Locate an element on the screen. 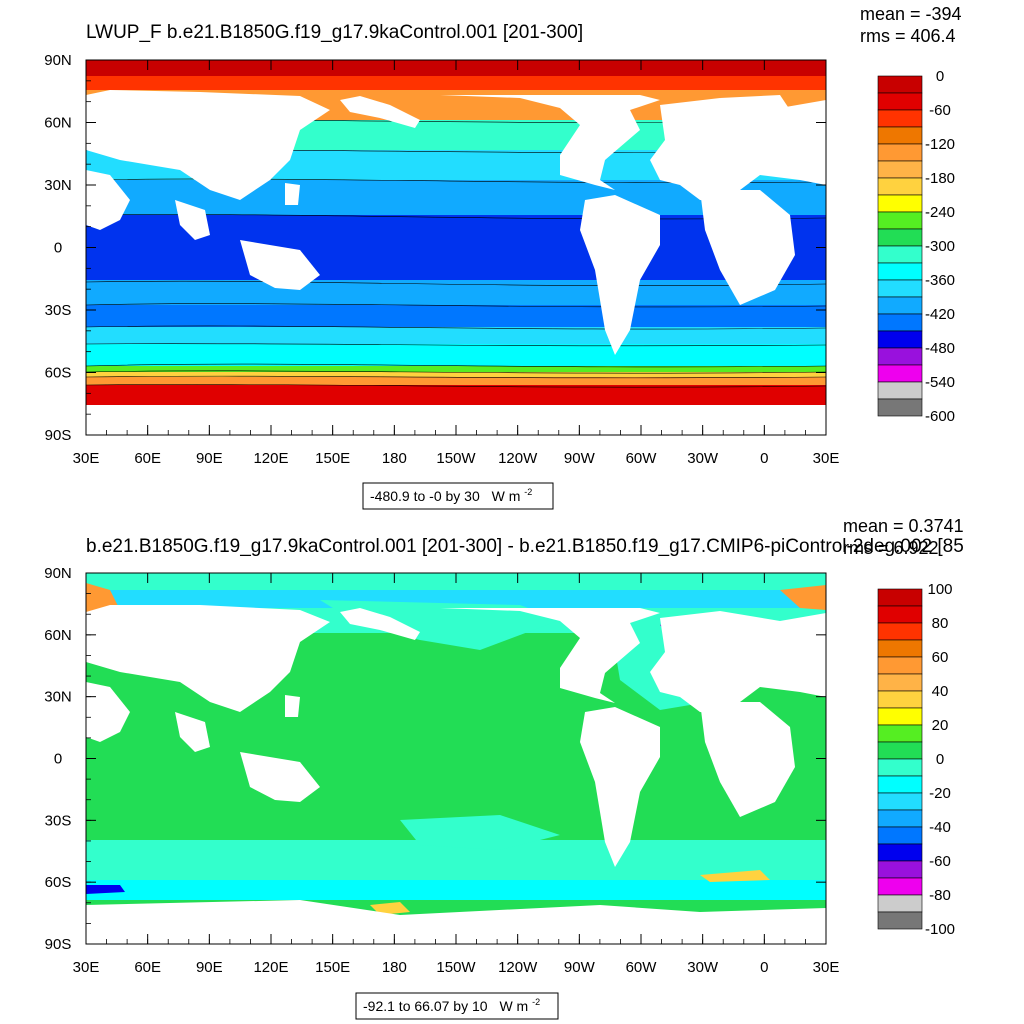 This screenshot has height=1024, width=1024. panel-2-colorbar: 100 80 60 40 20 0 -20 -40 -60 -80 -100 is located at coordinates (916, 759).